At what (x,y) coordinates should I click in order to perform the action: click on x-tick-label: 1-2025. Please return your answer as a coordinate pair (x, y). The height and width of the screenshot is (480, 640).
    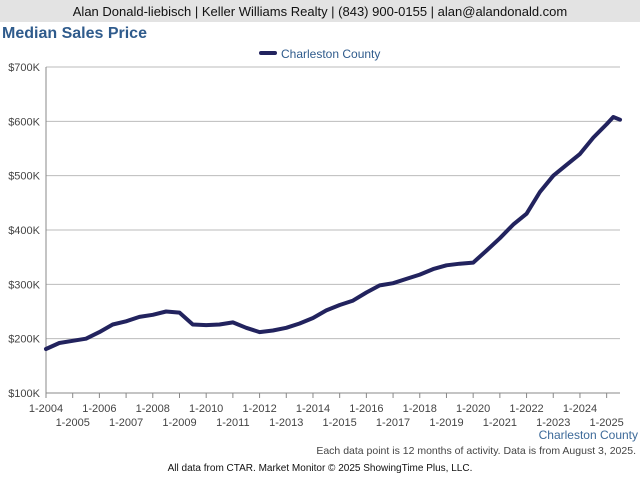
    Looking at the image, I should click on (607, 423).